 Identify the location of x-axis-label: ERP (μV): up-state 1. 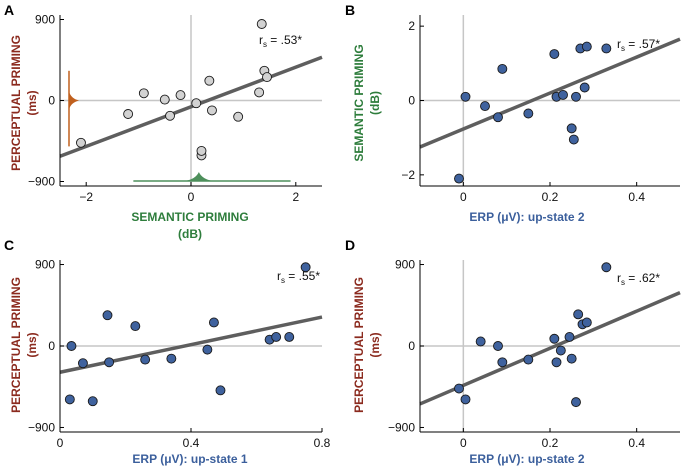
(189, 459).